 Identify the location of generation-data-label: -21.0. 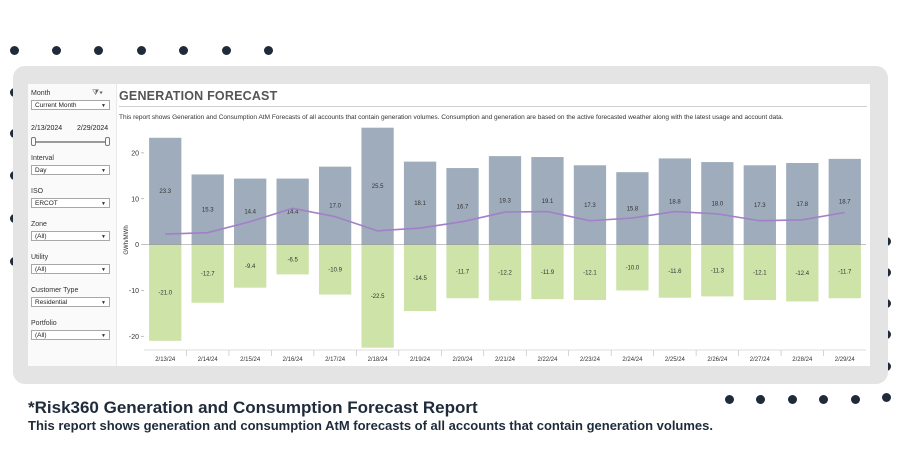
(165, 294).